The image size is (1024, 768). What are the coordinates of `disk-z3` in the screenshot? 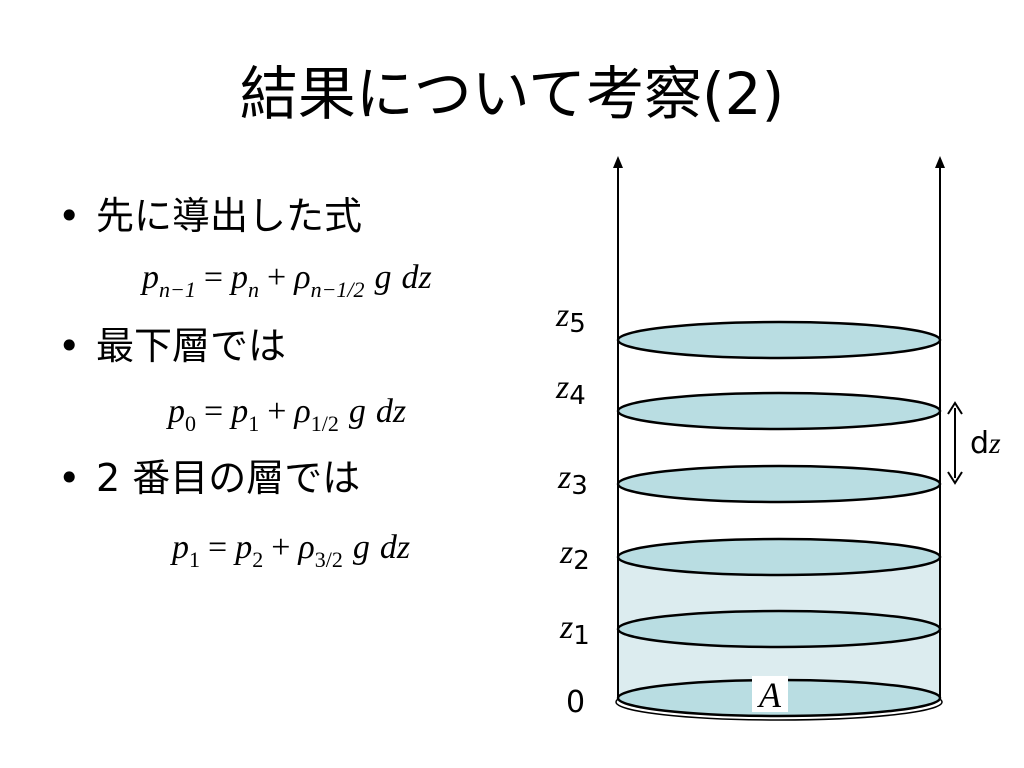 It's located at (779, 484).